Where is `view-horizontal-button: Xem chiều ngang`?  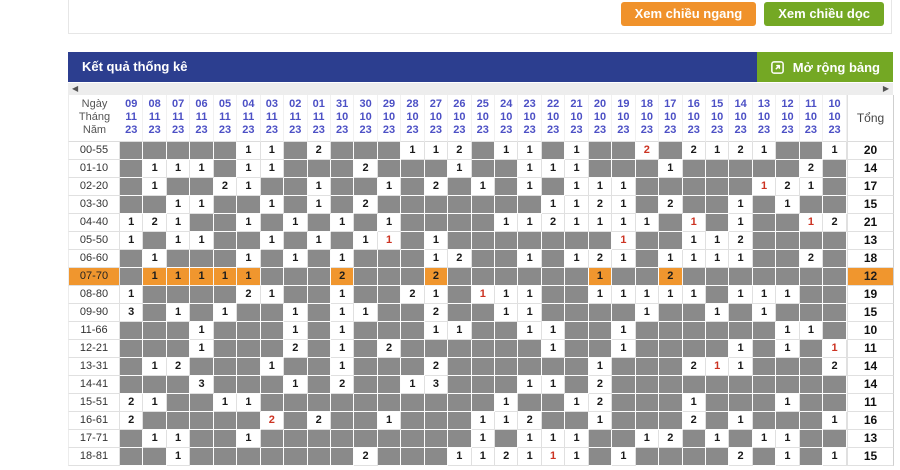 view-horizontal-button: Xem chiều ngang is located at coordinates (688, 14).